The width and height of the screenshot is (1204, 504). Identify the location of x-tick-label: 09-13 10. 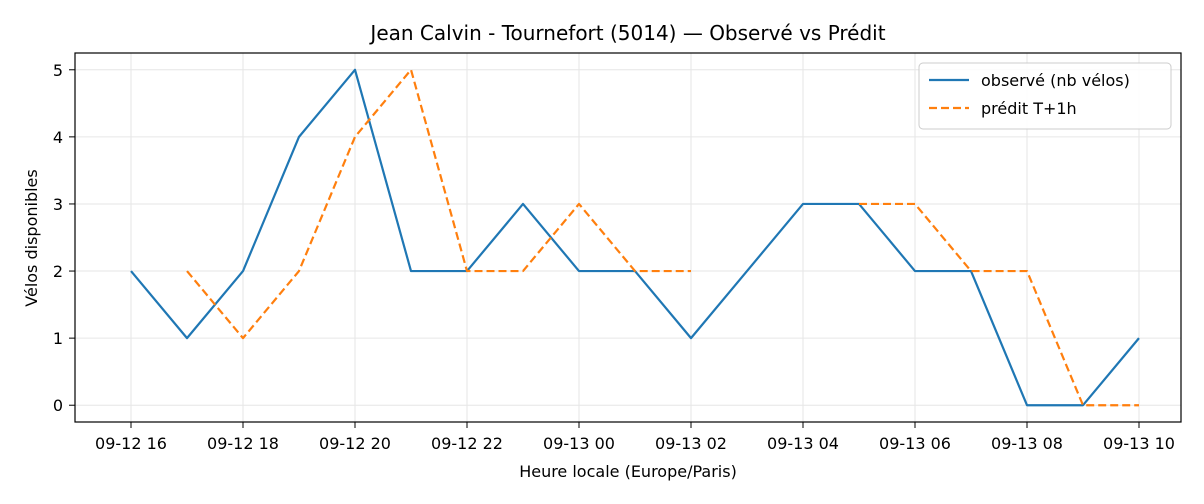
(1139, 443).